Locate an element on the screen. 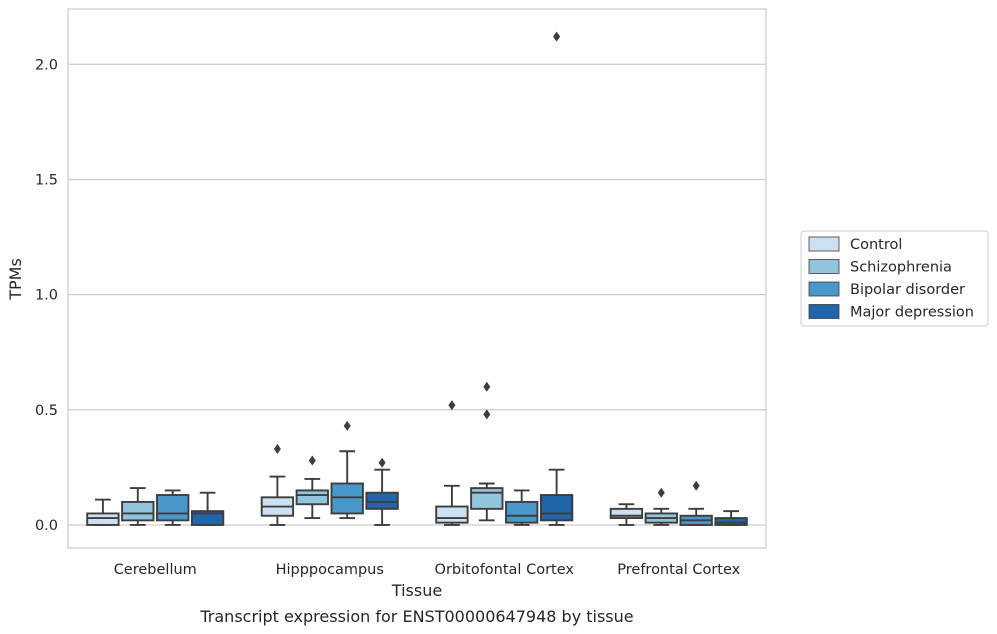  legend-label: Major depression is located at coordinates (912, 313).